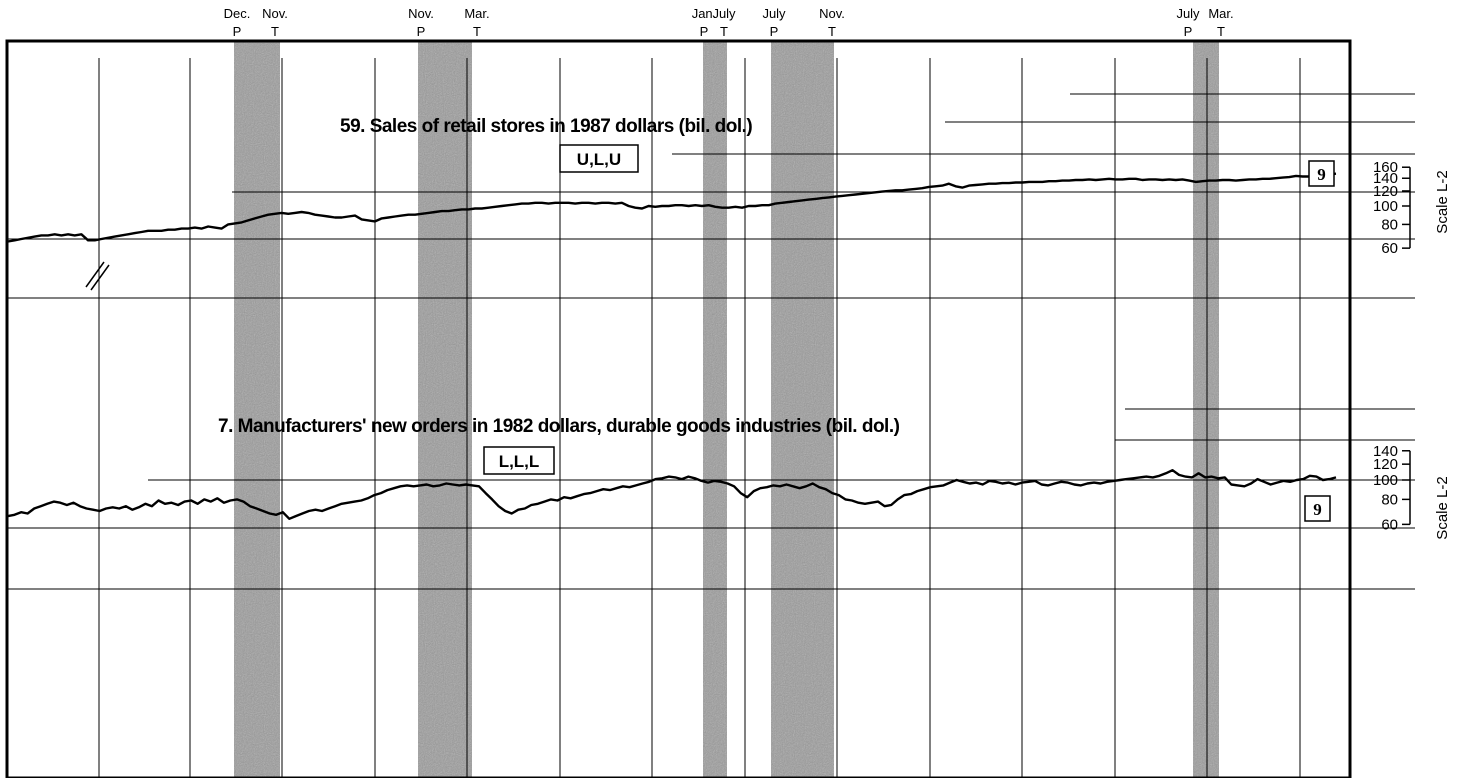  Describe the element at coordinates (237, 13) in the screenshot. I see `turning-point-month: Dec.` at that location.